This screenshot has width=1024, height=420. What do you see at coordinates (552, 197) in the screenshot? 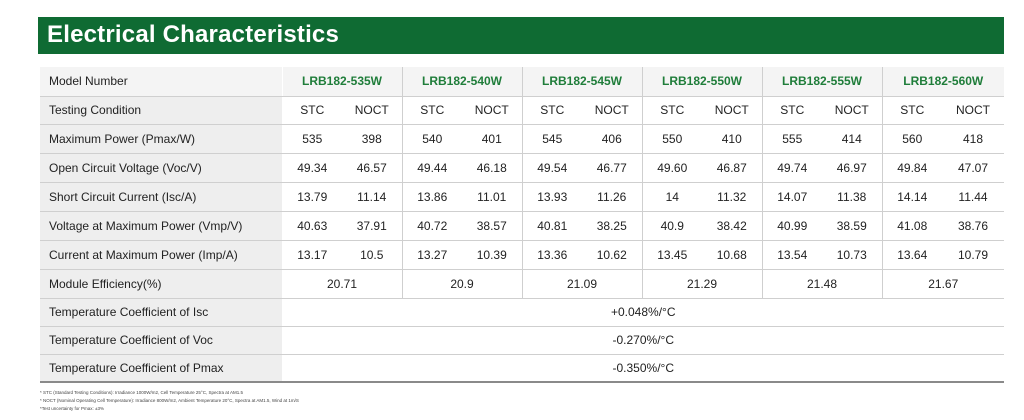
I see `spec-value: 13.93` at bounding box center [552, 197].